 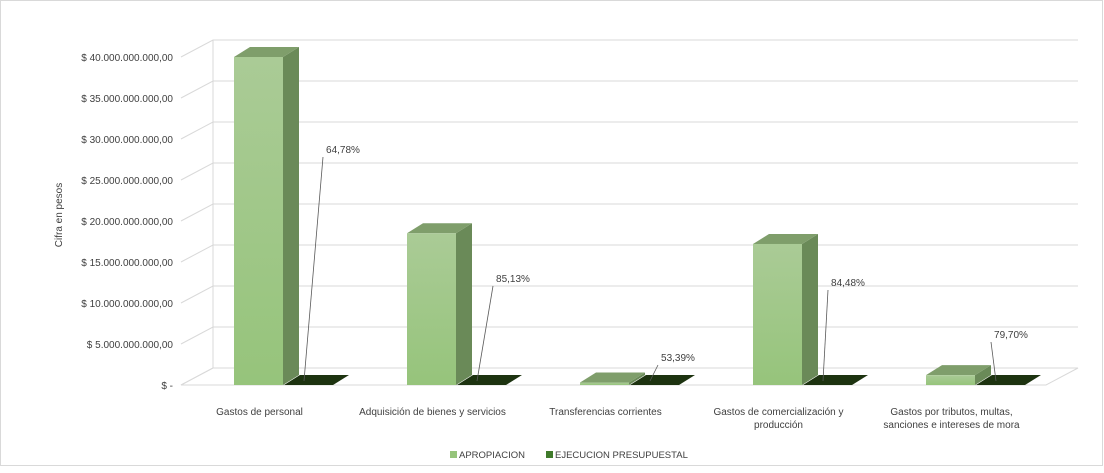 What do you see at coordinates (127, 58) in the screenshot?
I see `y-tick-label: $ 40.000.000.000,00` at bounding box center [127, 58].